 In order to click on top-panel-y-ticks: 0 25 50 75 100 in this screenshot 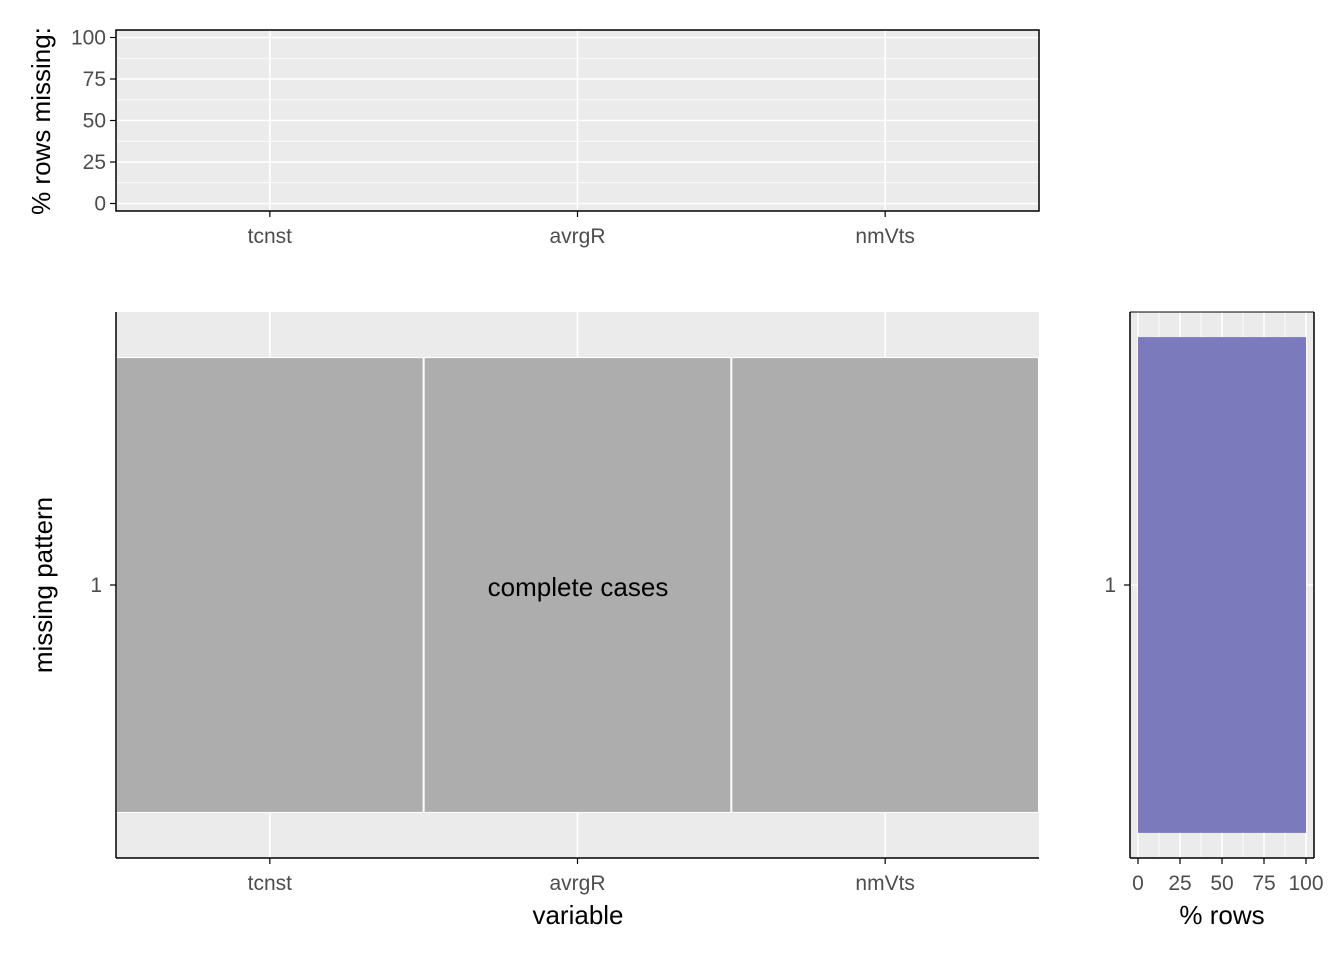, I will do `click(93, 121)`.